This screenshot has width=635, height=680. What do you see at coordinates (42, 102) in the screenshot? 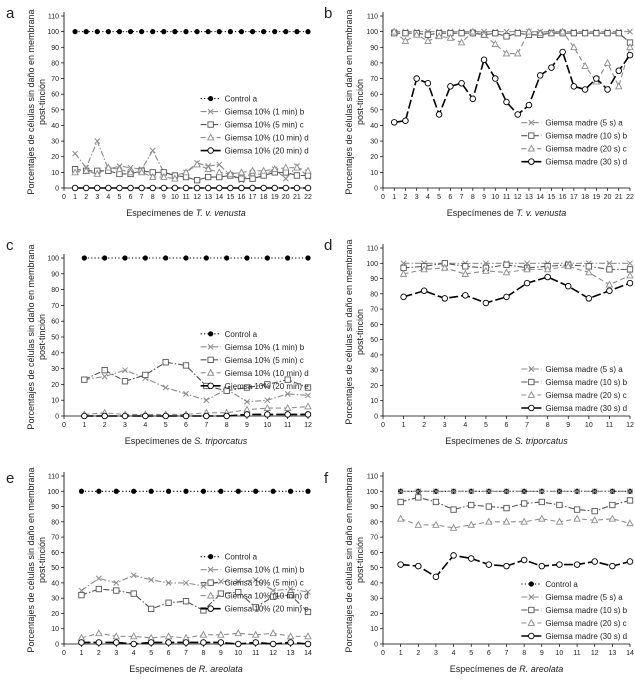
I see `y-axis-label-line: post-tinción` at bounding box center [42, 102].